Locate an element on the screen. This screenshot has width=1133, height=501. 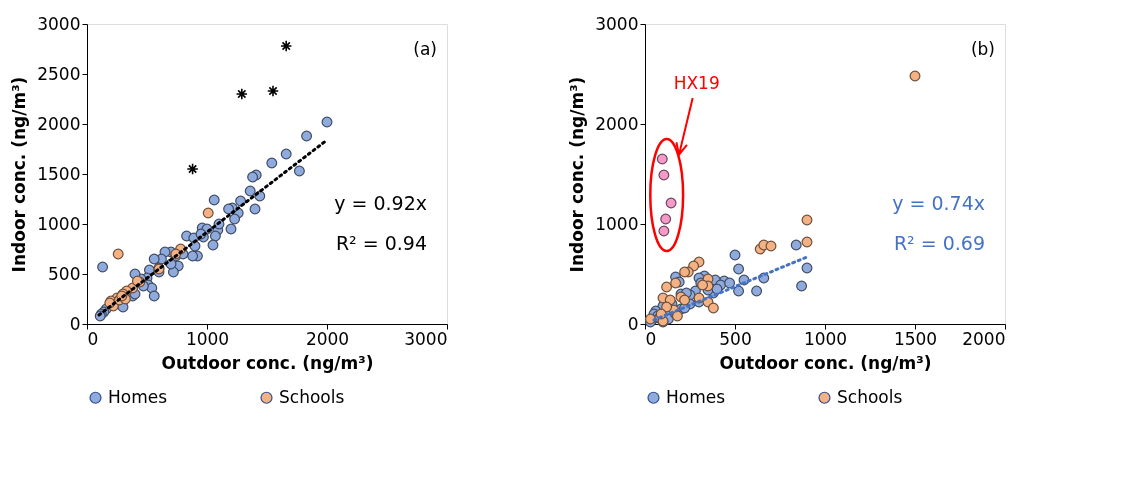
annotation: (b) is located at coordinates (982, 49).